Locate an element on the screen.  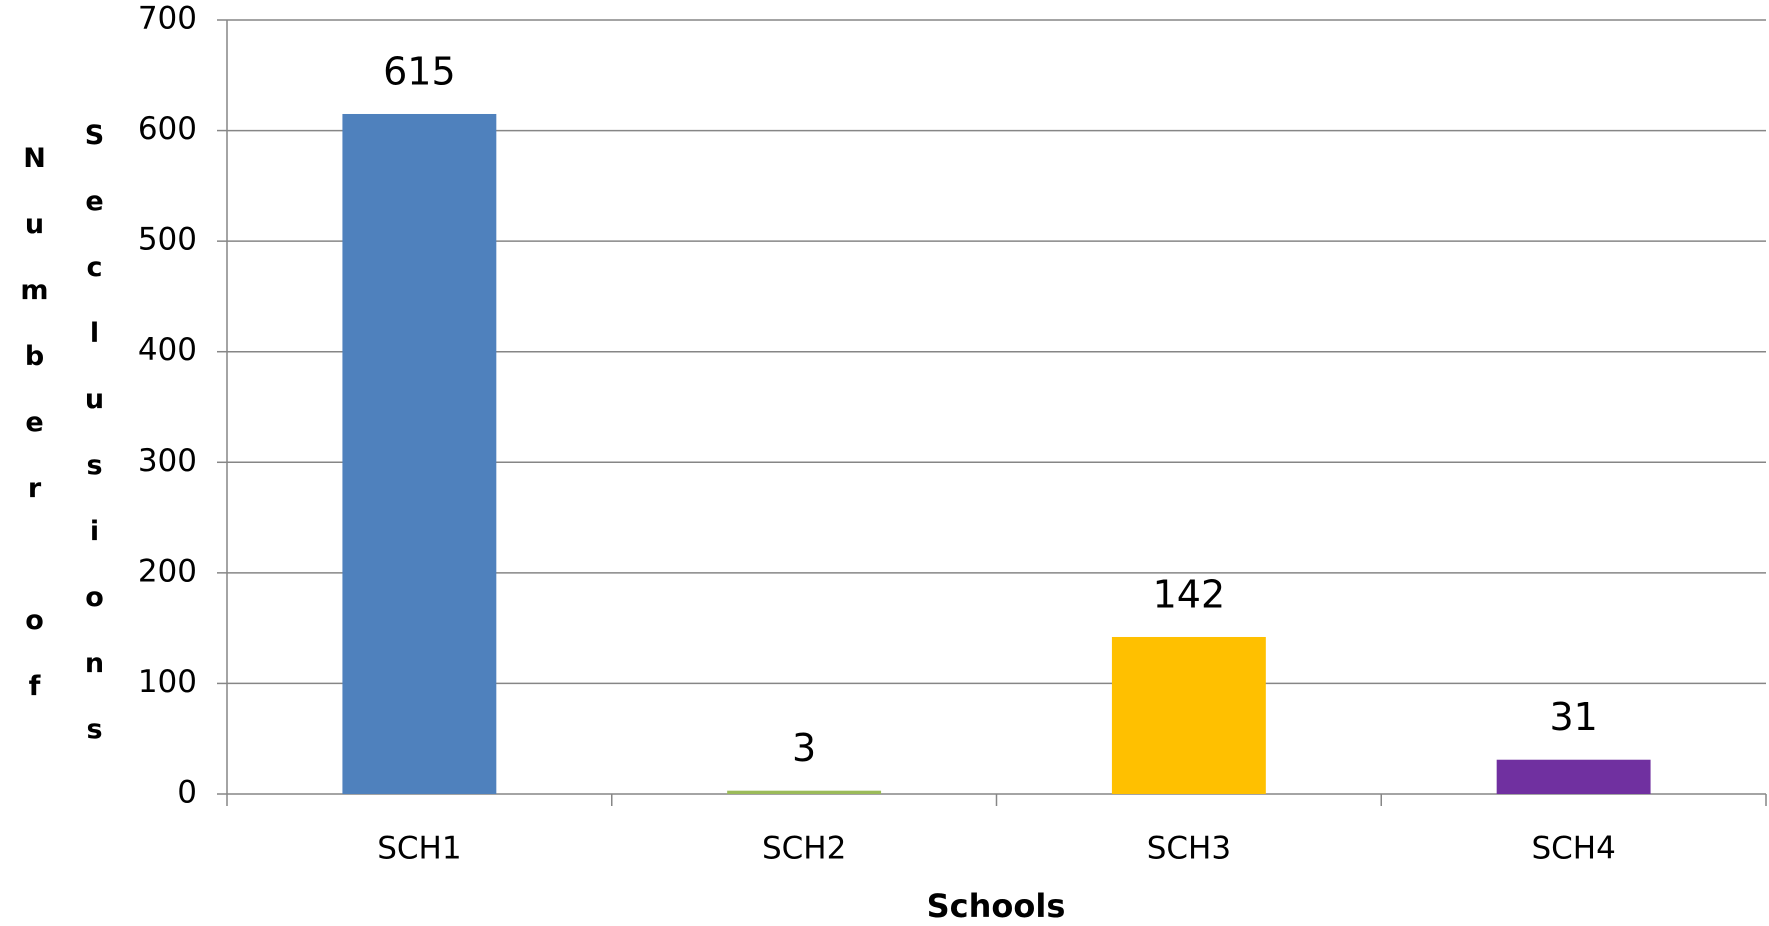
x-axis-label: Schools is located at coordinates (996, 906).